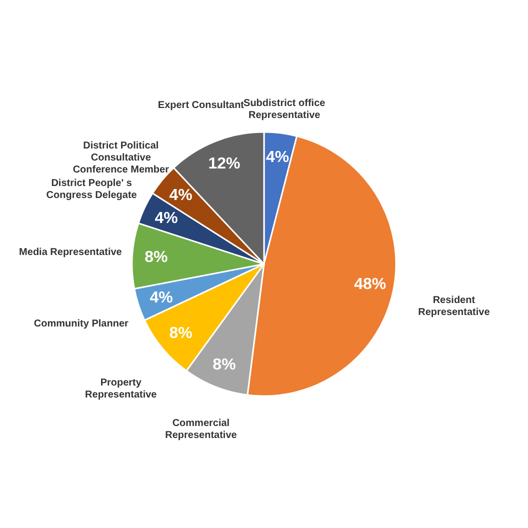 This screenshot has width=528, height=528. I want to click on data-label: 48%, so click(370, 285).